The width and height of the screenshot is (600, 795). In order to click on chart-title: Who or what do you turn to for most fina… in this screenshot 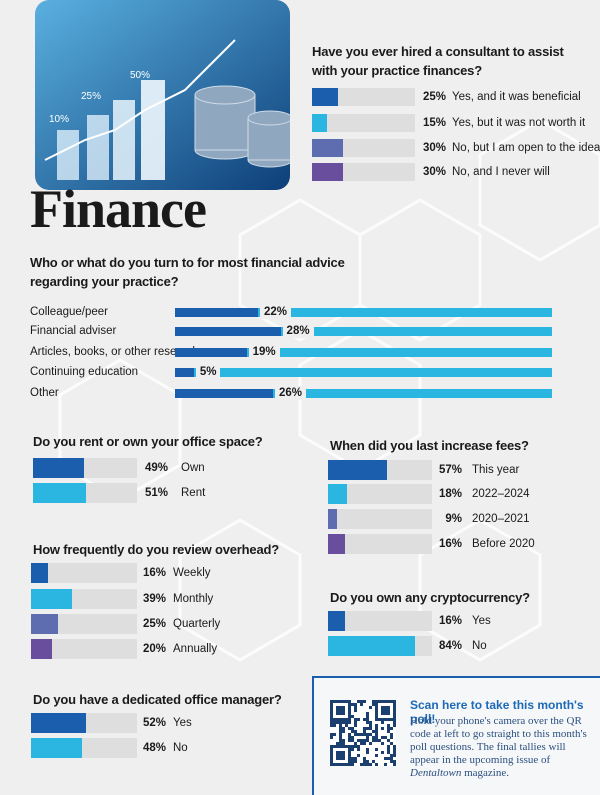, I will do `click(187, 272)`.